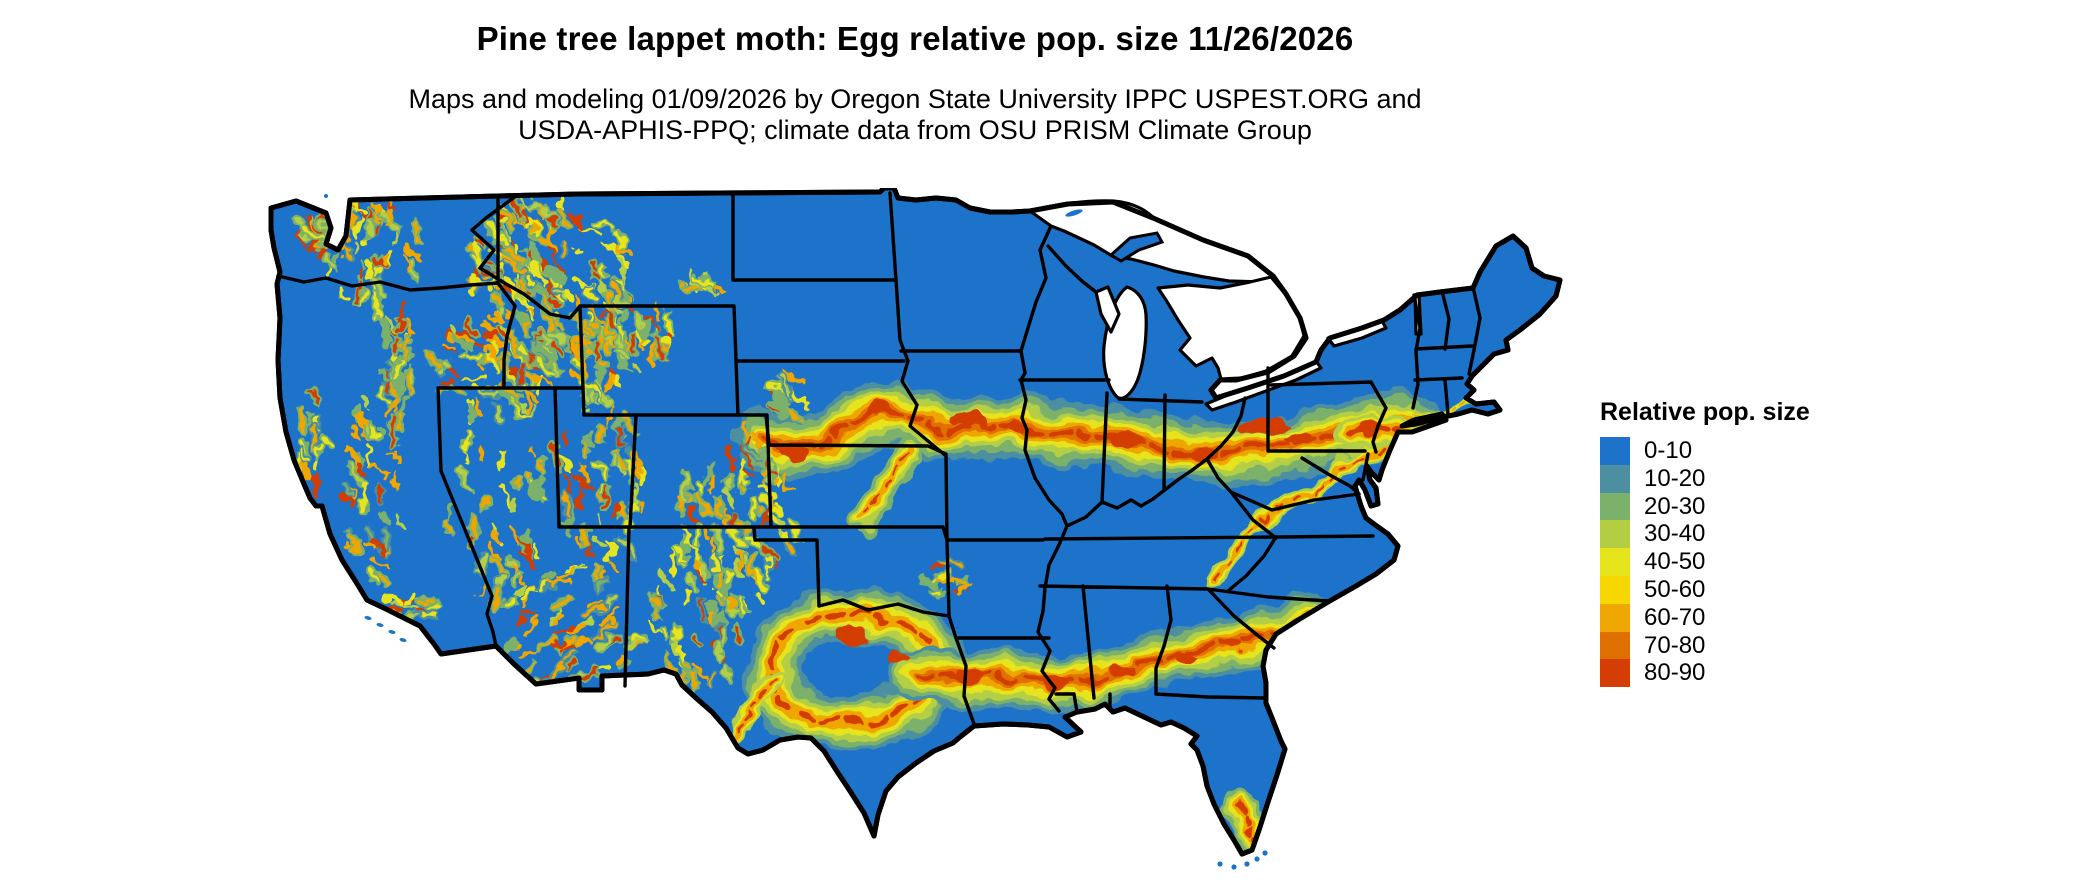 Image resolution: width=2100 pixels, height=892 pixels. Describe the element at coordinates (1750, 478) in the screenshot. I see `legend-row: 10-20` at that location.